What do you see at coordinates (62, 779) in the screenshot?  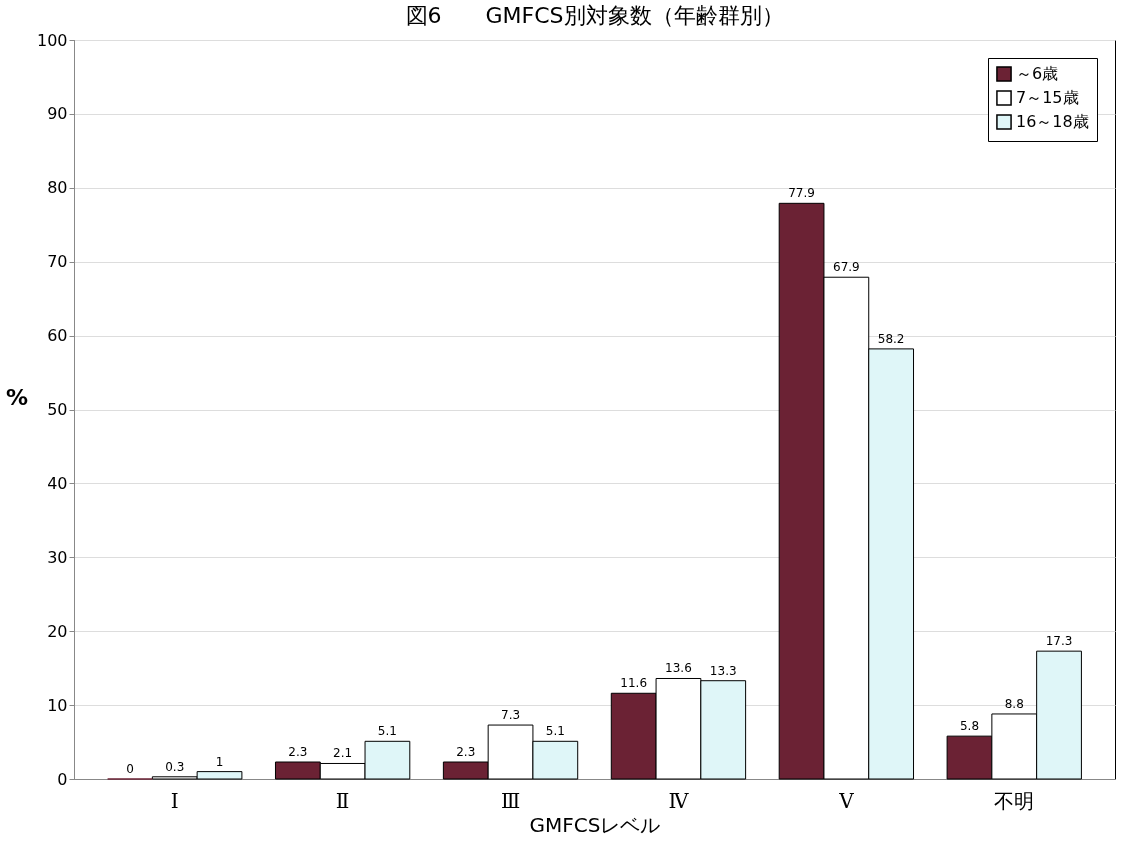 I see `y-tick-label: 0` at bounding box center [62, 779].